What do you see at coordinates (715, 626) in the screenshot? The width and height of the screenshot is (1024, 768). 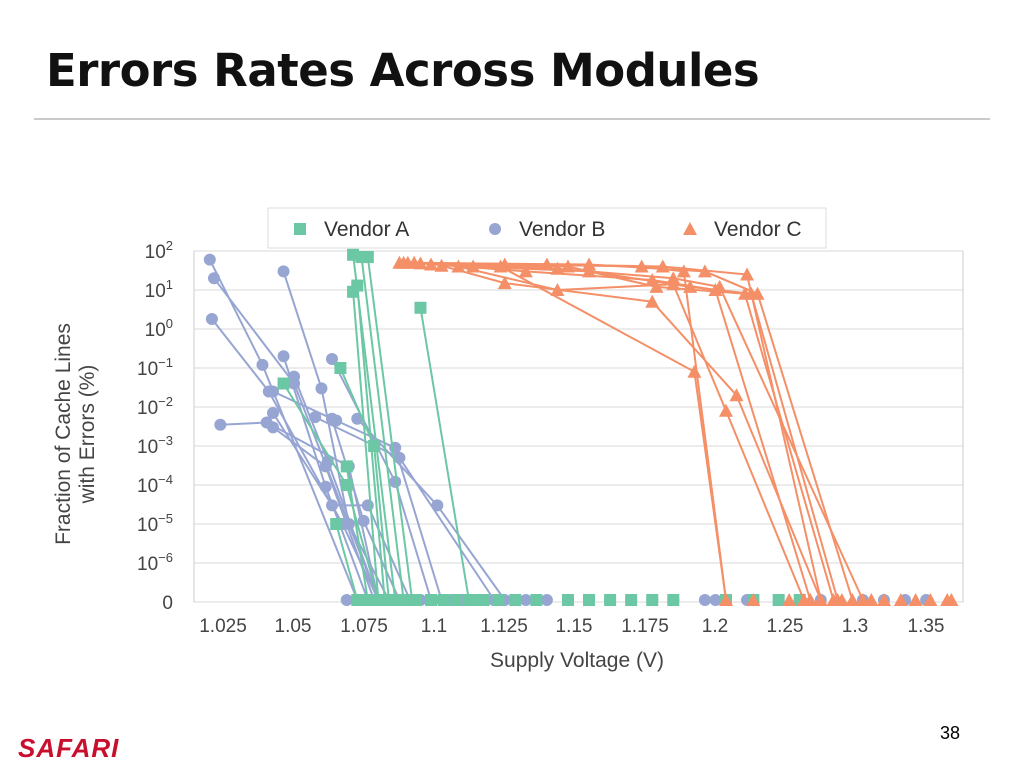 I see `x-tick-label: 1.2` at bounding box center [715, 626].